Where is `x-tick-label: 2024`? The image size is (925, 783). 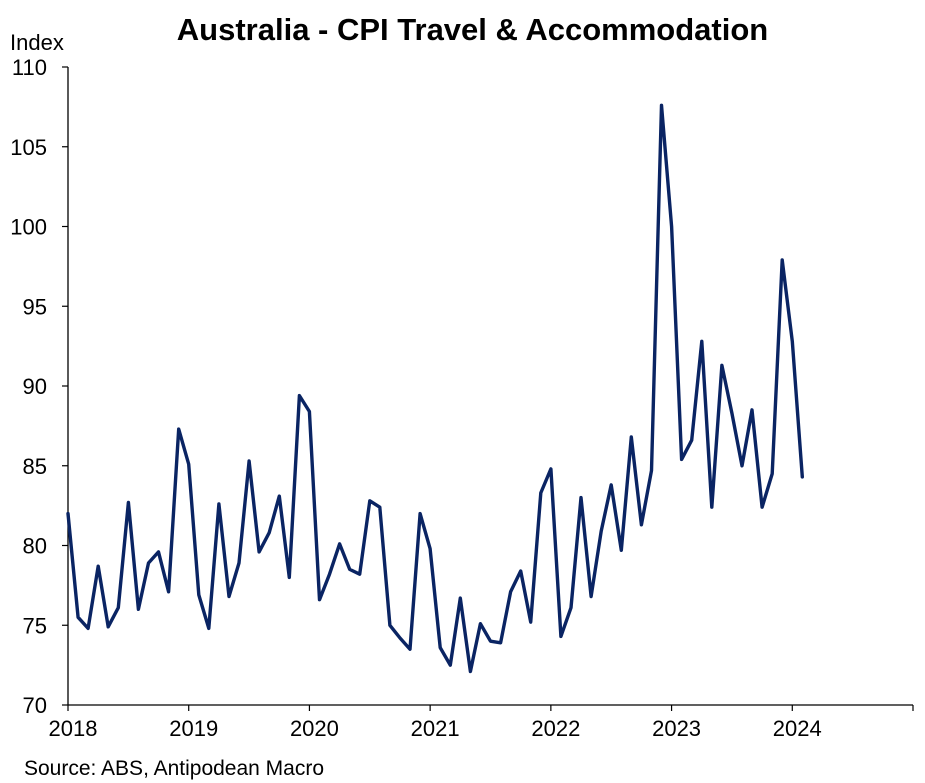 x-tick-label: 2024 is located at coordinates (797, 728).